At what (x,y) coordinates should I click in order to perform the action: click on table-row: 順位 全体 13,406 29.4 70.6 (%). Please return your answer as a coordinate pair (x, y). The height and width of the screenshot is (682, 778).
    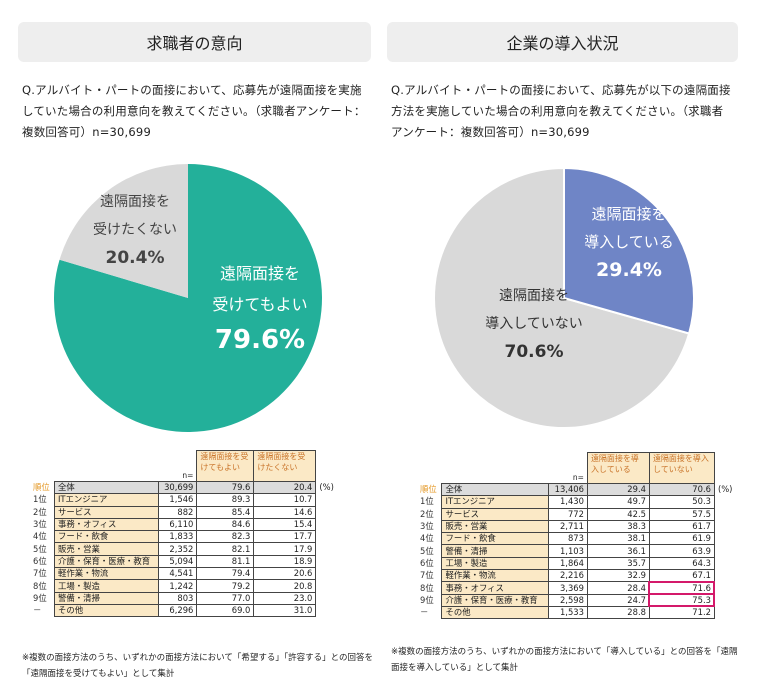
    Looking at the image, I should click on (577, 489).